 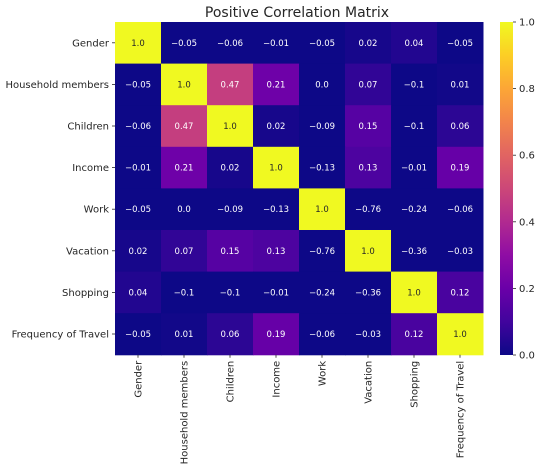 I want to click on colorbar-tick-label: 0.6, so click(x=527, y=156).